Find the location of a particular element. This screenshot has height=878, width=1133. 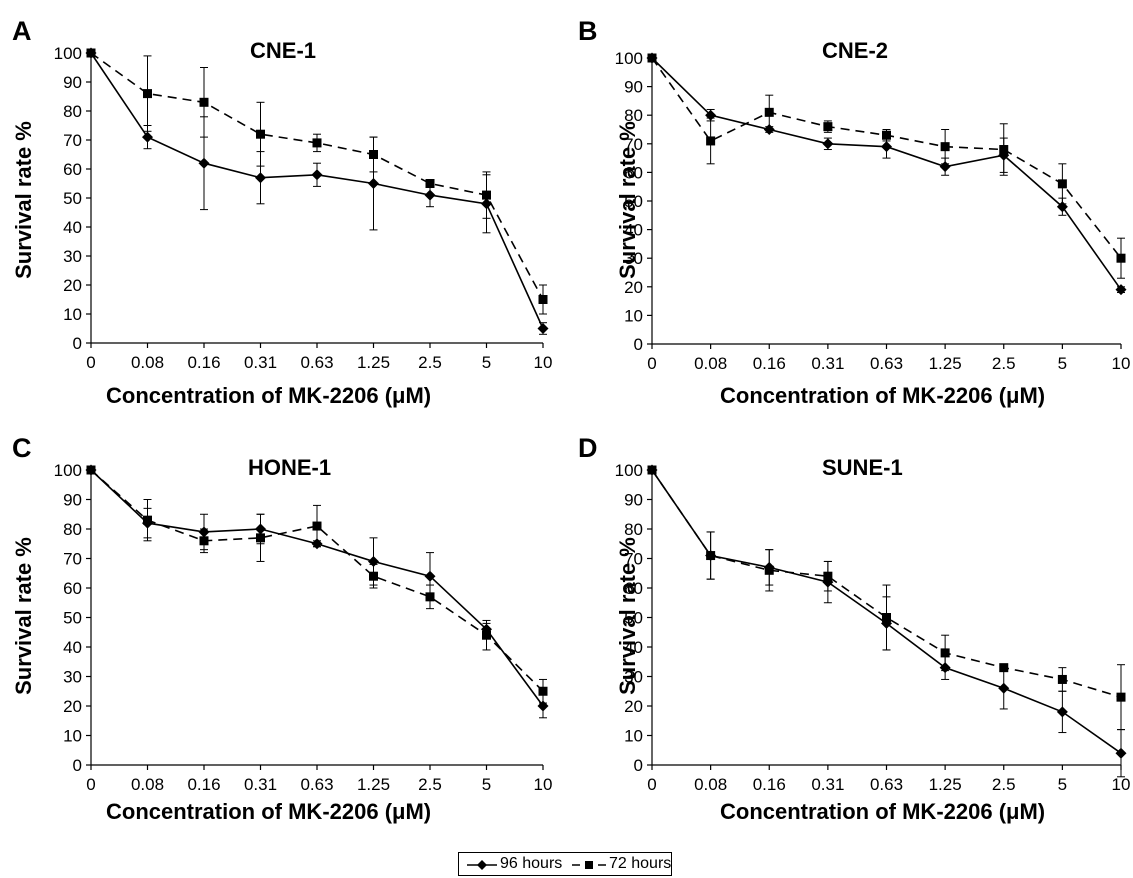

panel-letter: A is located at coordinates (22, 31).